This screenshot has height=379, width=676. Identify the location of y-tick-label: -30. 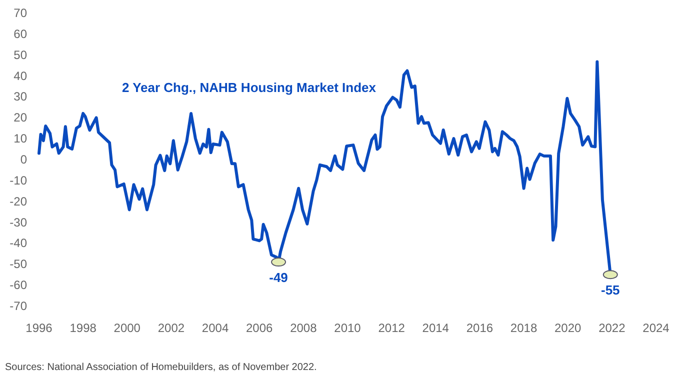
(19, 222).